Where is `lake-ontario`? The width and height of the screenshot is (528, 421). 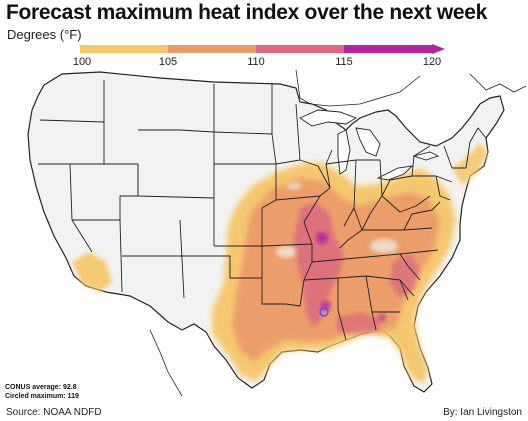
lake-ontario is located at coordinates (426, 156).